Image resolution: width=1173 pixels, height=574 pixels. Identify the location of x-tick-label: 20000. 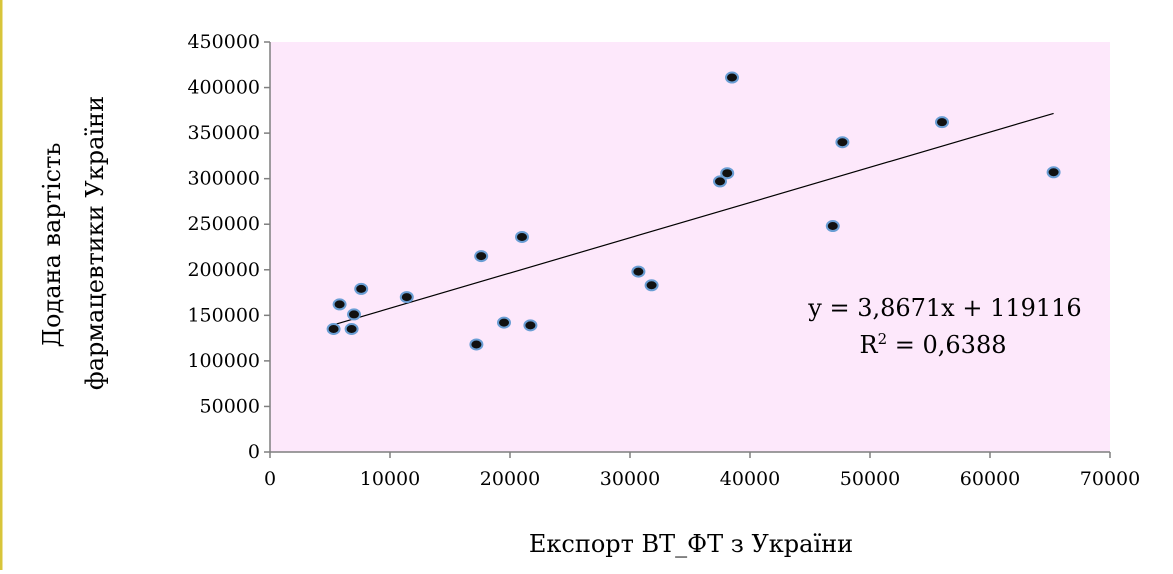
(510, 479).